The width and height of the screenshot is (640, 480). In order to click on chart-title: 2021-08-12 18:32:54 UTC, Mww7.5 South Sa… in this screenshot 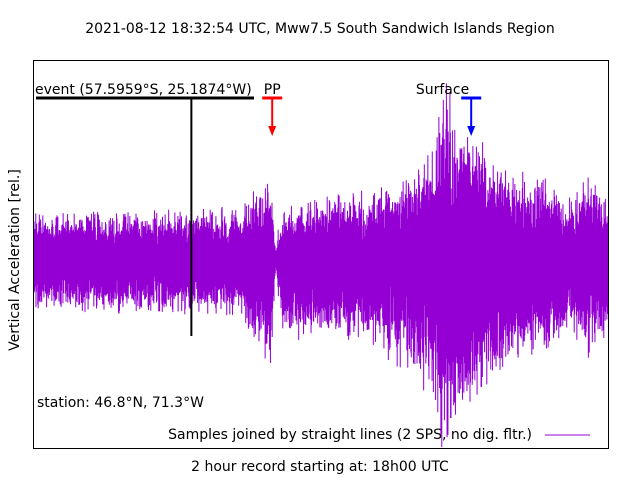, I will do `click(320, 29)`.